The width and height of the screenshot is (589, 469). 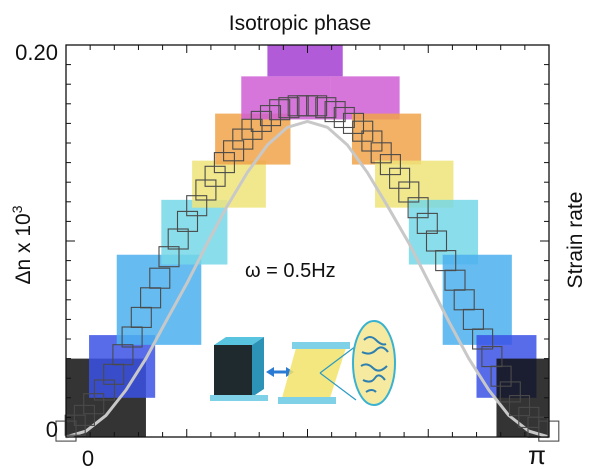 What do you see at coordinates (239, 369) in the screenshot?
I see `inset-cube` at bounding box center [239, 369].